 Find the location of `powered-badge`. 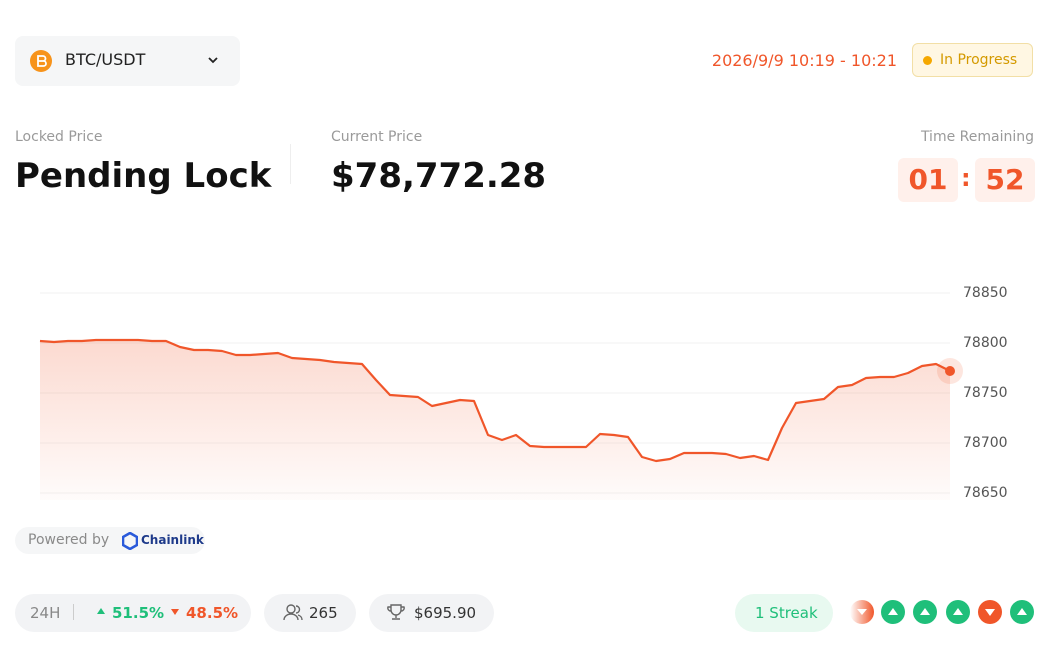

powered-badge is located at coordinates (110, 540).